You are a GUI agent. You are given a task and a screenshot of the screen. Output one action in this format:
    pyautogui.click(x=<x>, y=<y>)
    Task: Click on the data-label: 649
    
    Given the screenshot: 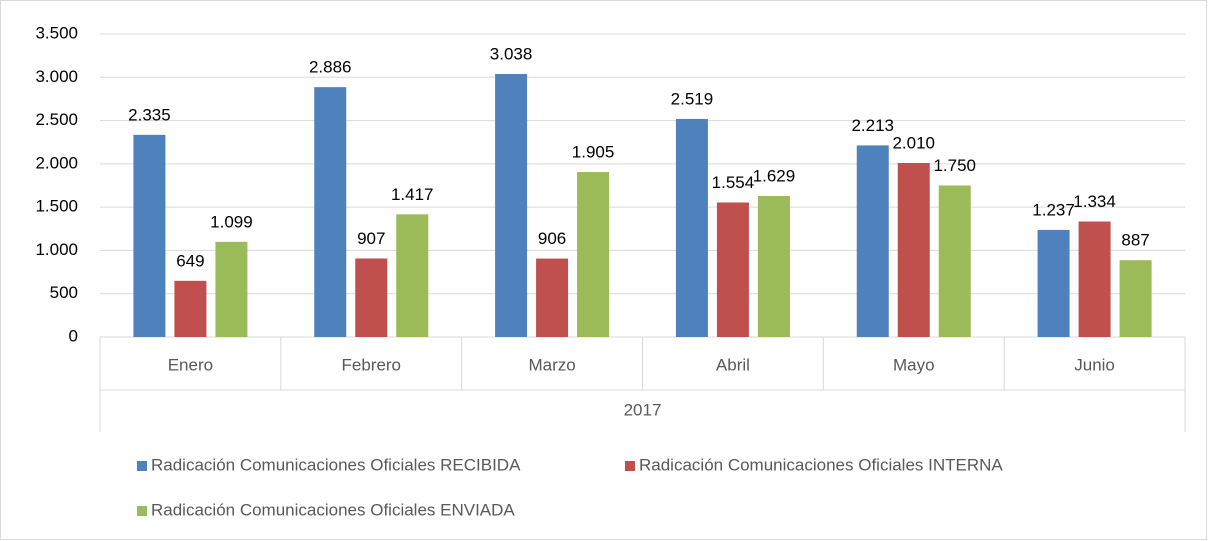 What is the action you would take?
    pyautogui.click(x=190, y=260)
    